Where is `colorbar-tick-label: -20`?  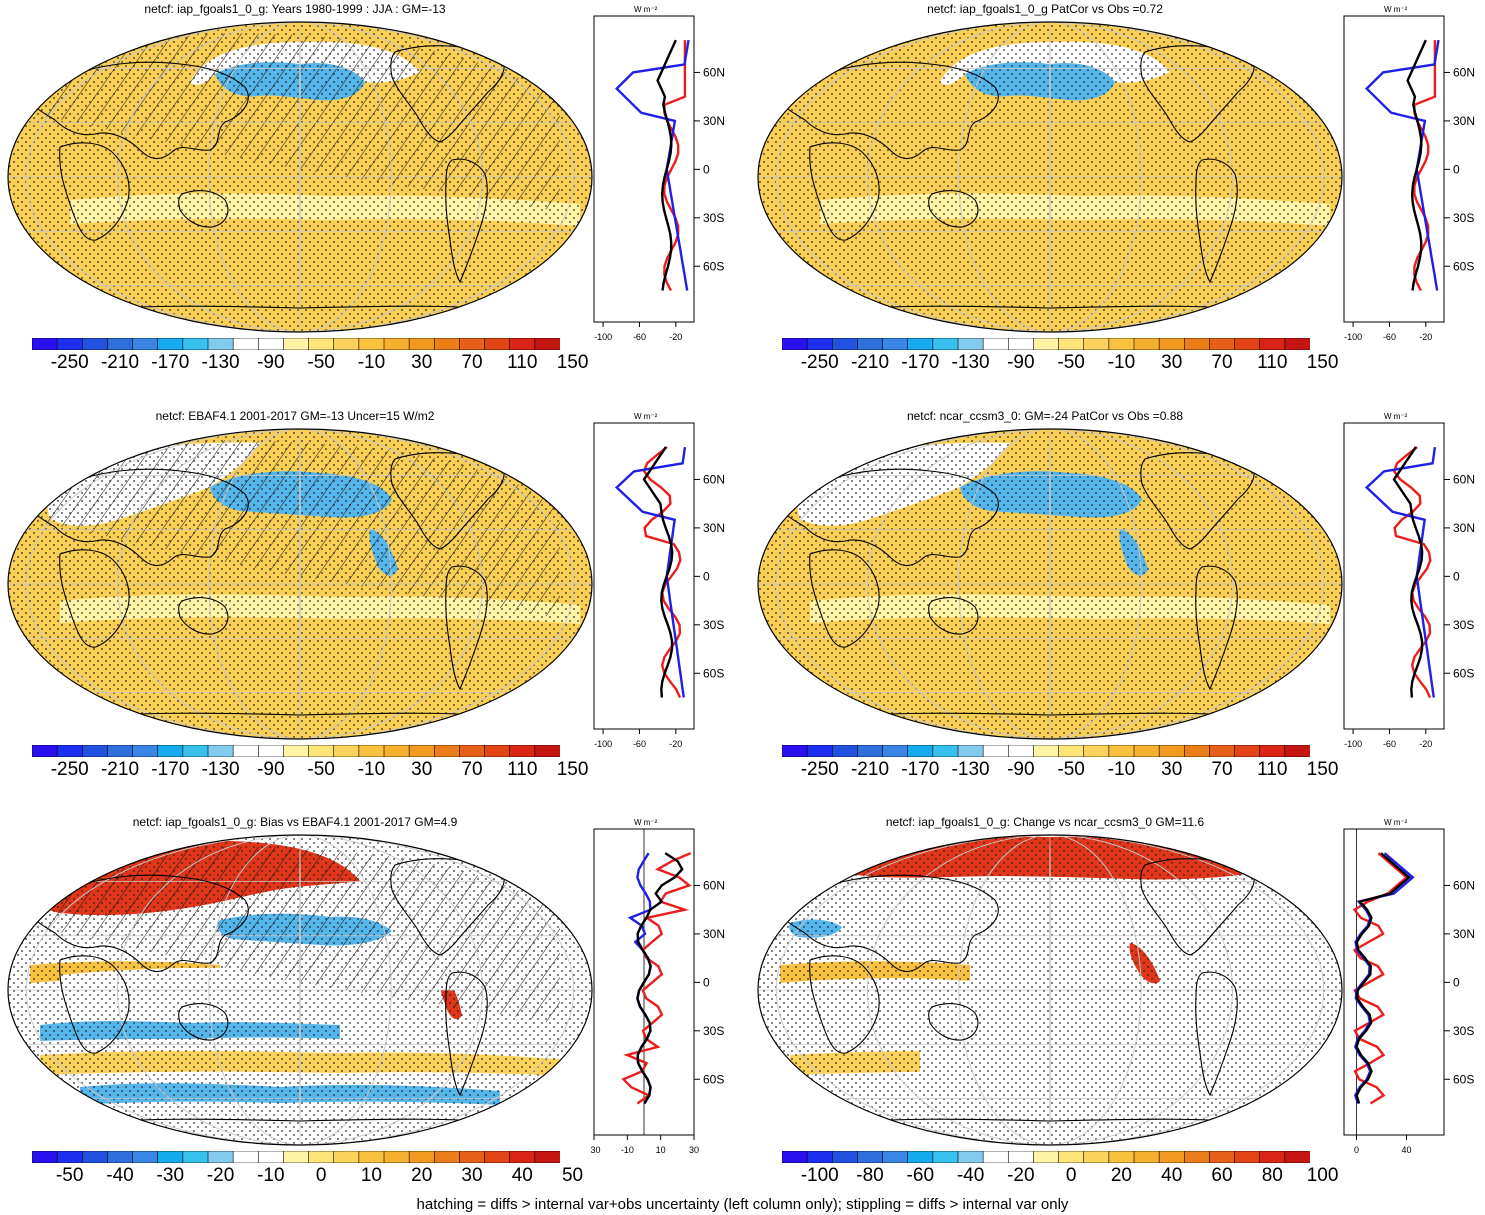
colorbar-tick-label: -20 is located at coordinates (1021, 1175).